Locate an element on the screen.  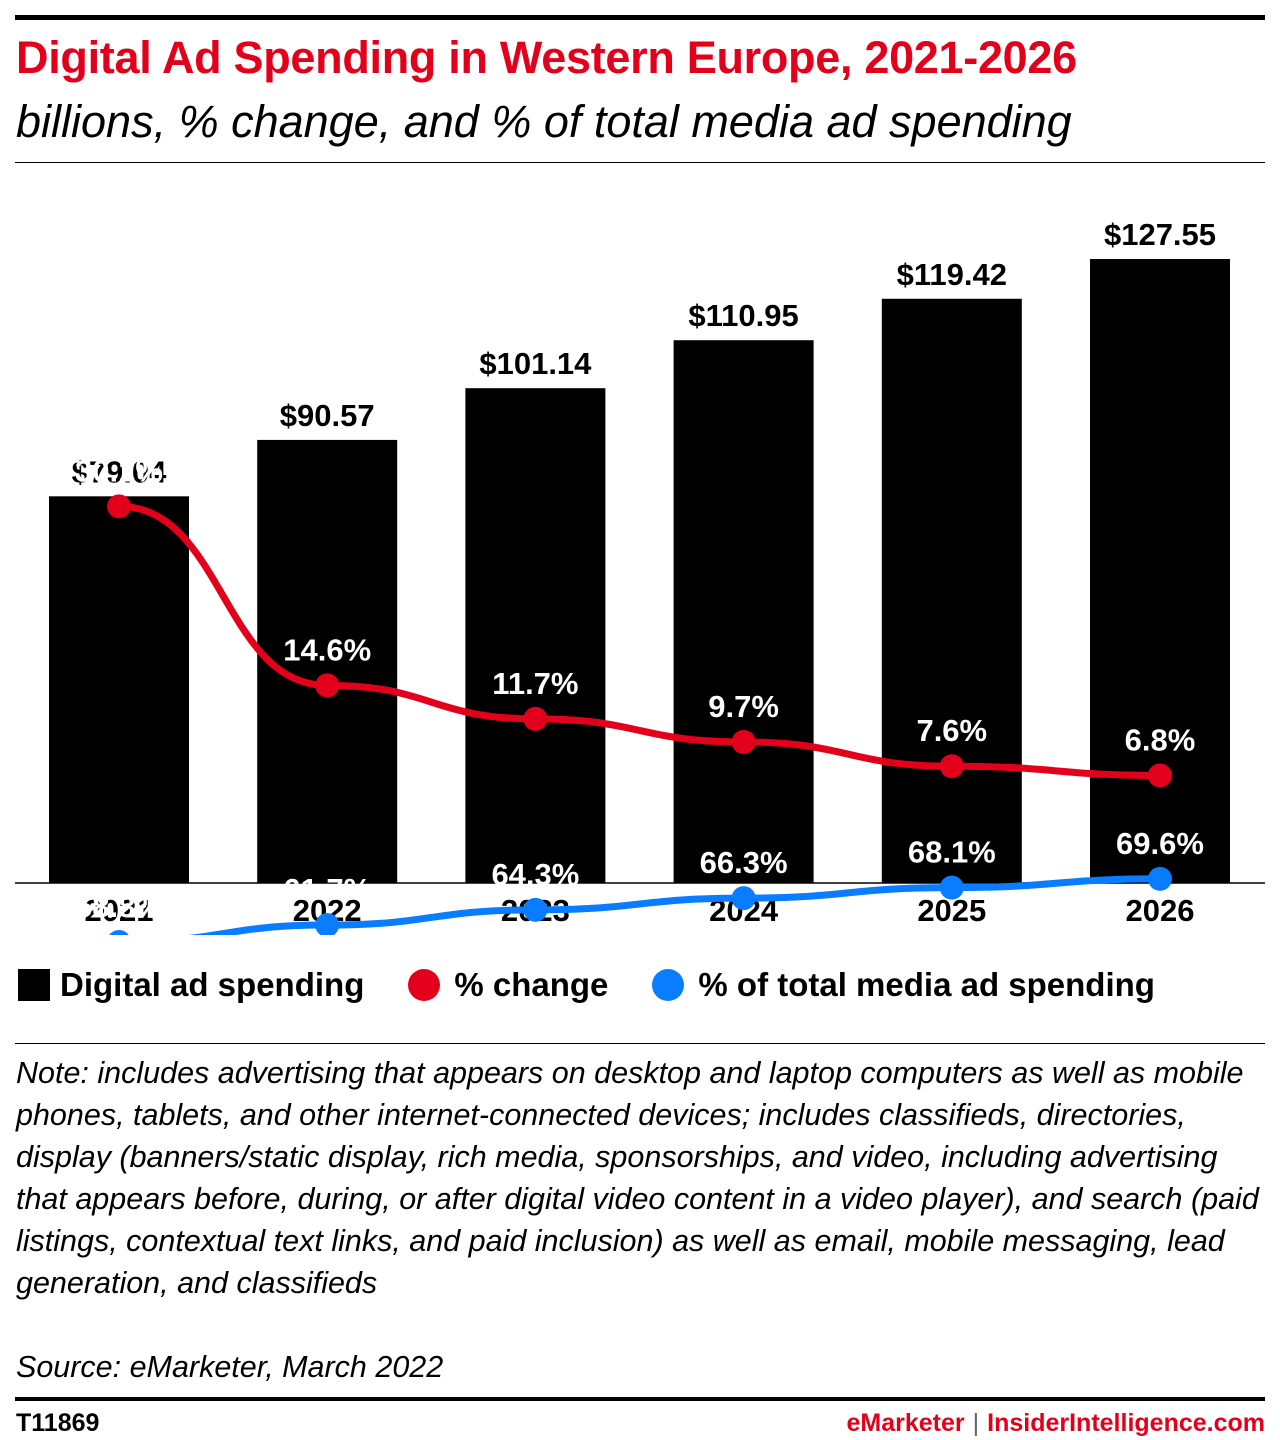
share-line-label: 64.3% is located at coordinates (535, 874).